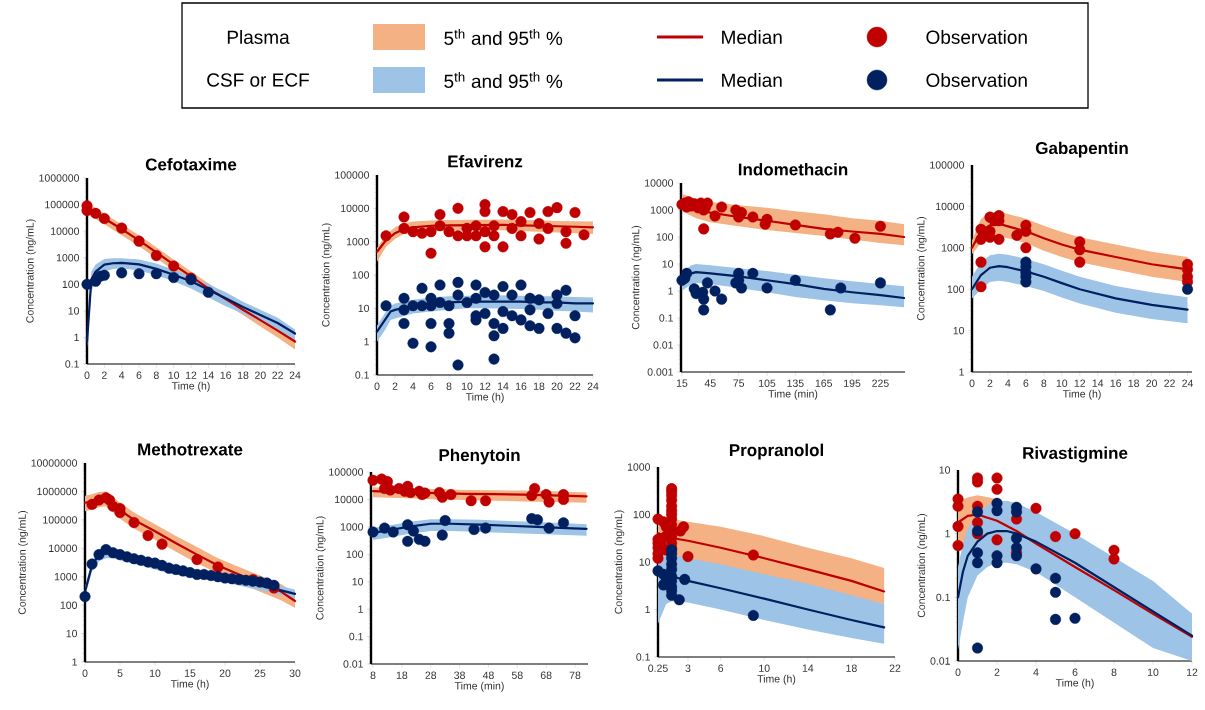  Describe the element at coordinates (431, 675) in the screenshot. I see `x-tick-label: 28` at that location.